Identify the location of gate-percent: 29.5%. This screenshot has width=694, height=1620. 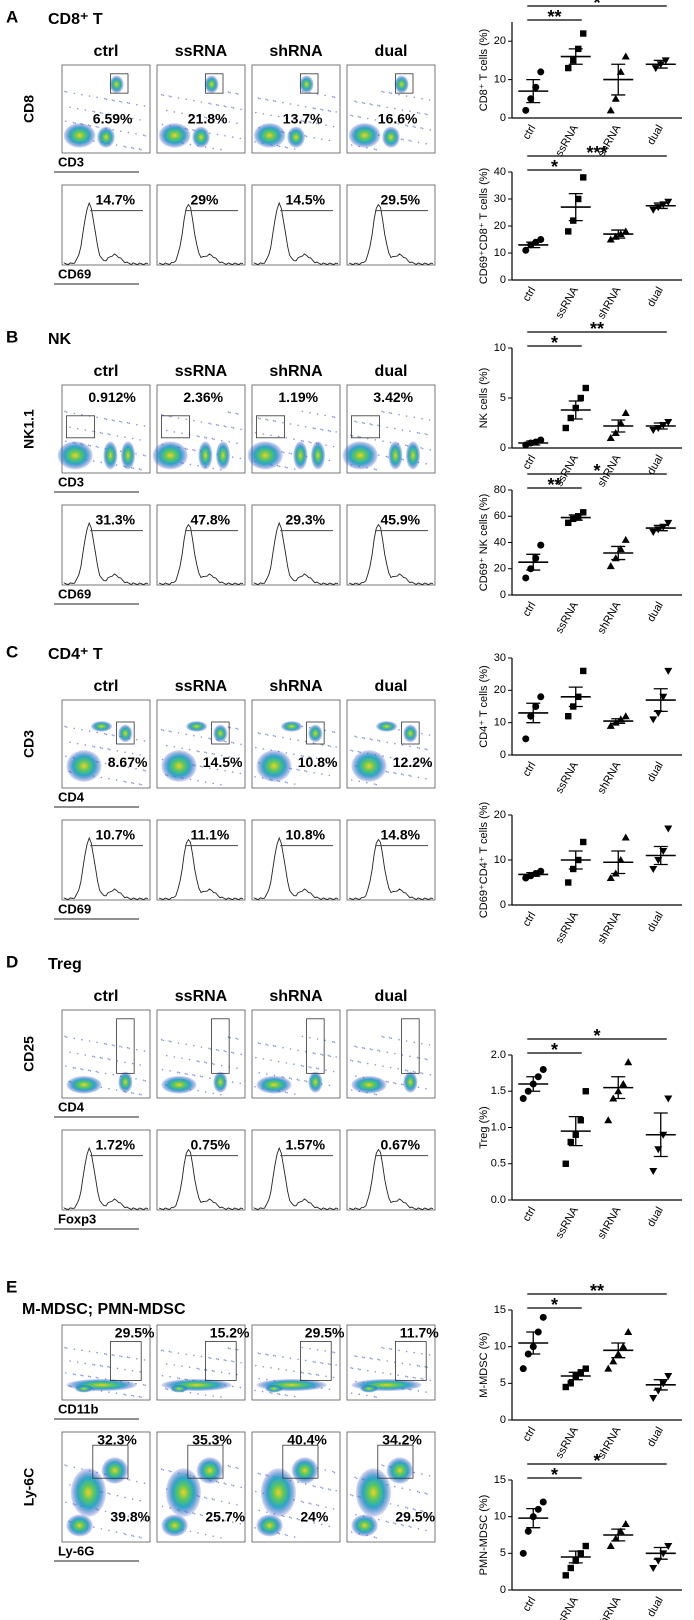
(135, 1333).